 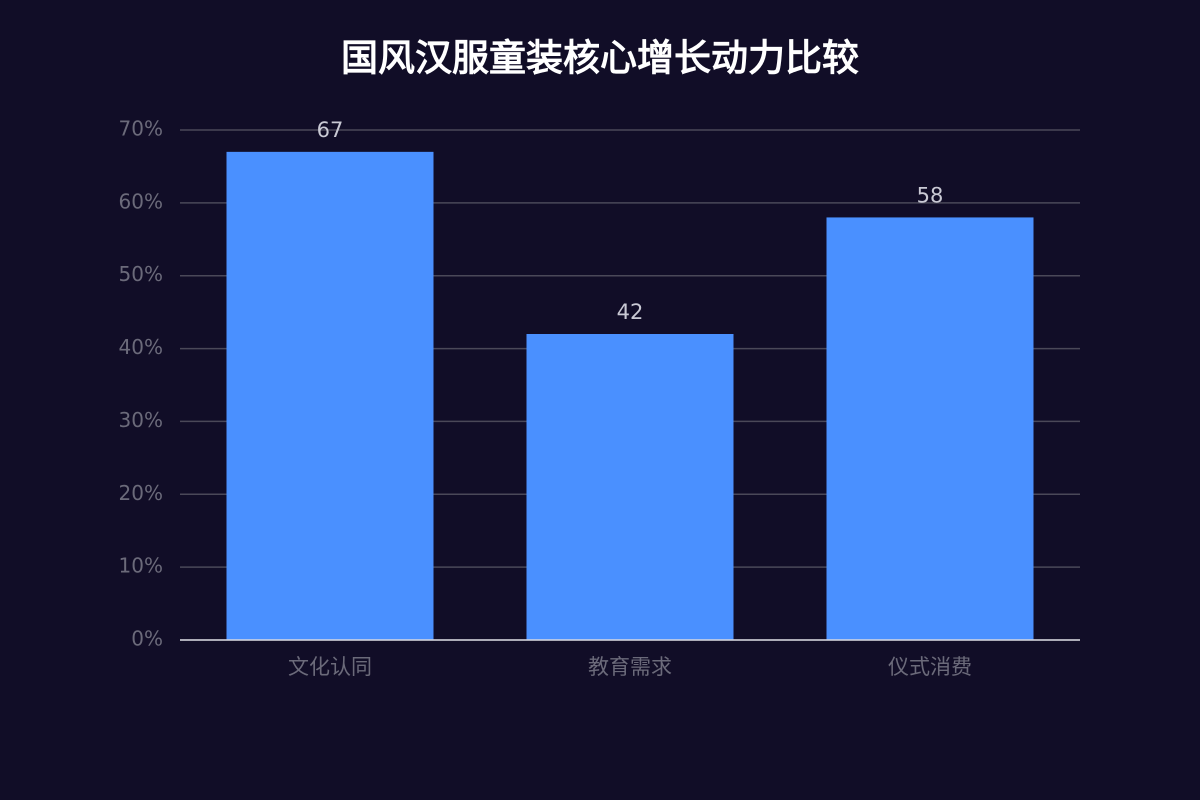 What do you see at coordinates (141, 566) in the screenshot?
I see `y-tick-label: 10%` at bounding box center [141, 566].